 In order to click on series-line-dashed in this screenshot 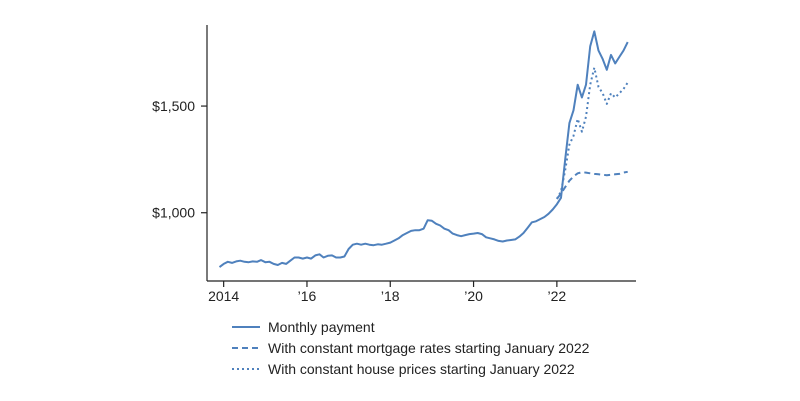, I will do `click(592, 185)`.